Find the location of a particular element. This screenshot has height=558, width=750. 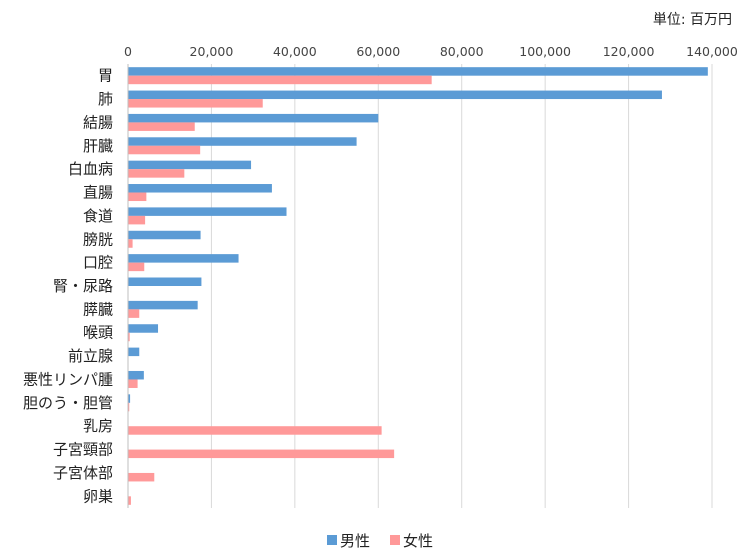

category-label: 白血病 is located at coordinates (90, 169).